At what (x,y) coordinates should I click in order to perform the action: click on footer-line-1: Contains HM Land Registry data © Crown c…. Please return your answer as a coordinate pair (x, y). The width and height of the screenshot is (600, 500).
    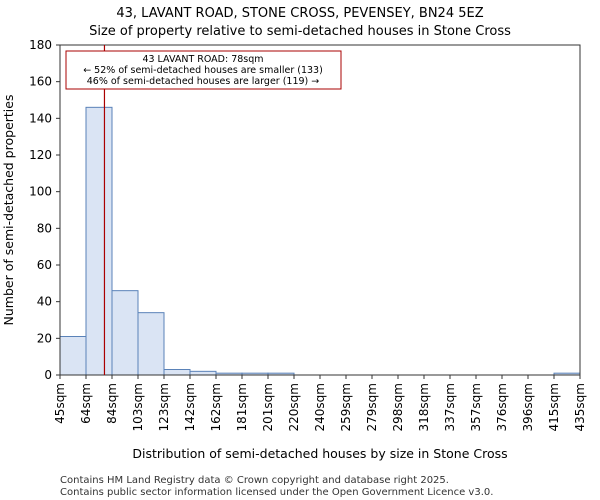
    Looking at the image, I should click on (254, 480).